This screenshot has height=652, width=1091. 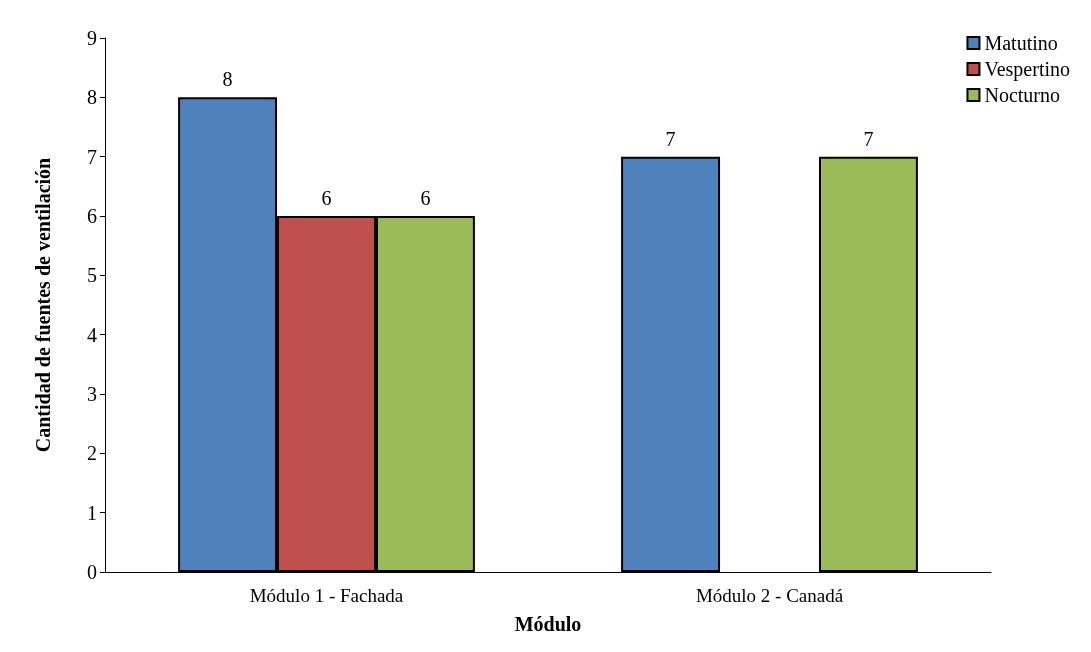 I want to click on x-tick-label: Módulo 1 - Fachada, so click(x=326, y=595).